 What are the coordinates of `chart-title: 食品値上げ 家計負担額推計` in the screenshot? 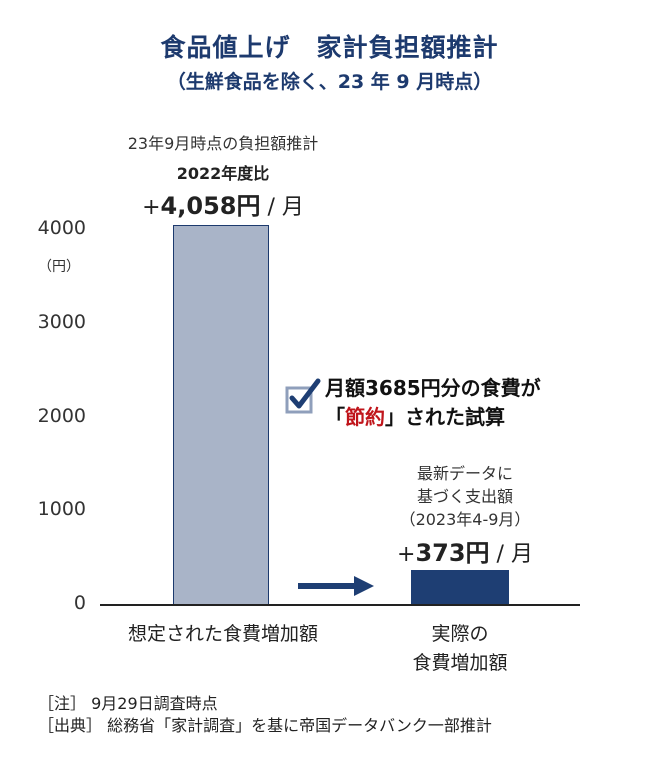 It's located at (329, 47).